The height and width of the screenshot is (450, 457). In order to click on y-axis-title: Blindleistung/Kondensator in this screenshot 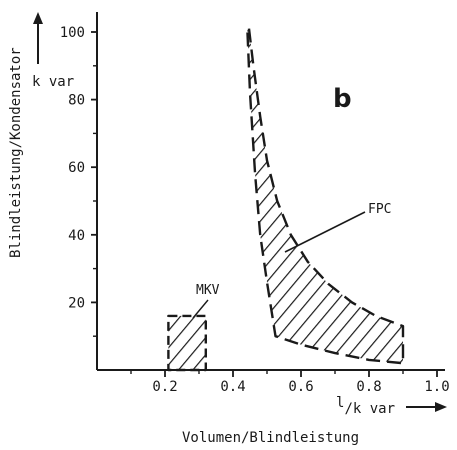, I will do `click(16, 152)`.